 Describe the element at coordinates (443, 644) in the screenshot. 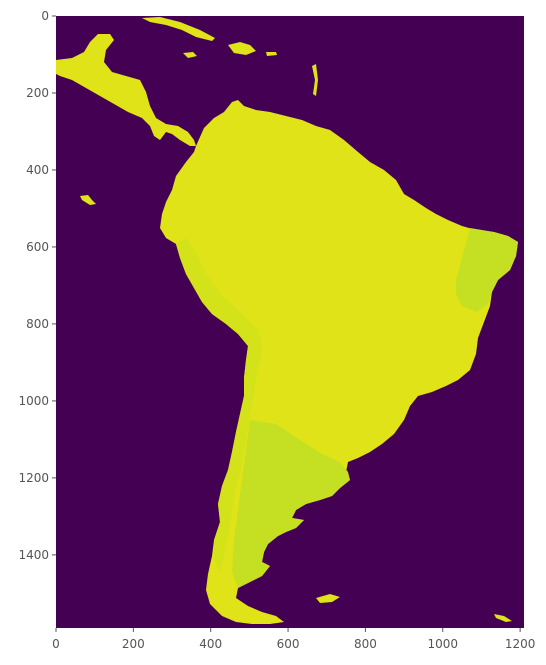

I see `x-tick-label: 1000` at that location.